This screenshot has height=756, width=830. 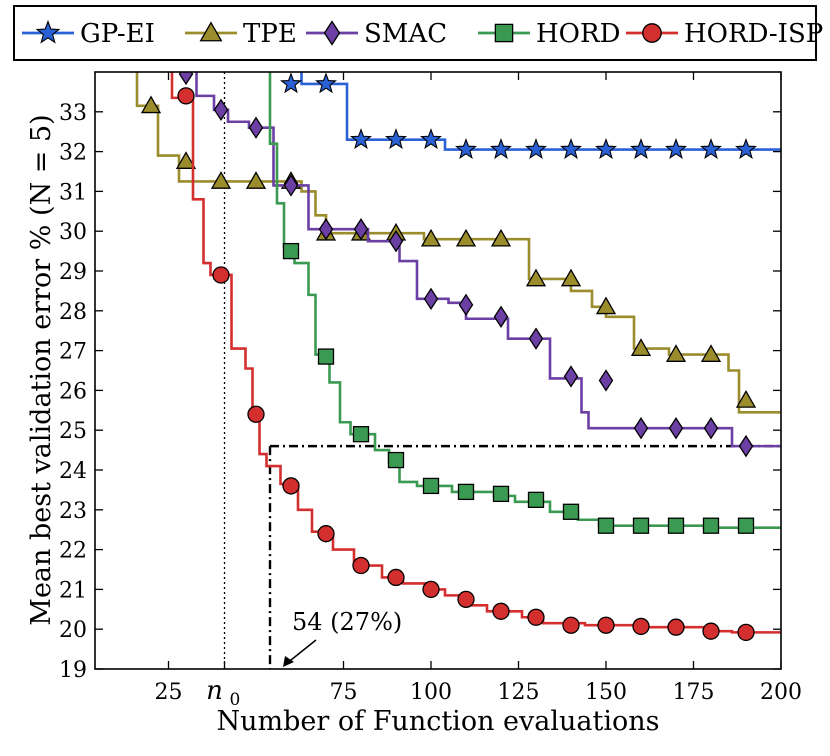 I want to click on legend-entry-hord-isp: HORD-ISP, so click(x=724, y=34).